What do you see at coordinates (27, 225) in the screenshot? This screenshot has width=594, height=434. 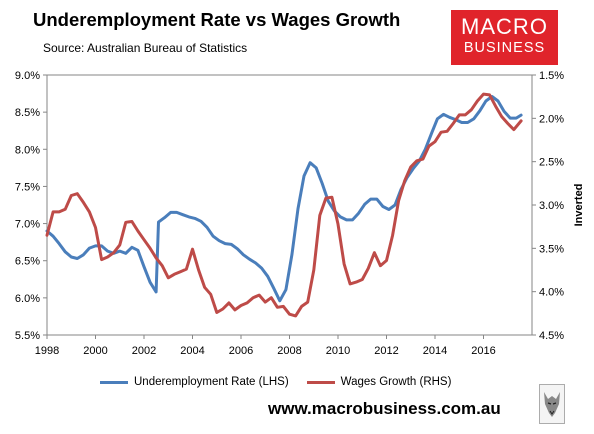 I see `y-left-tick-label: 7.0%` at bounding box center [27, 225].